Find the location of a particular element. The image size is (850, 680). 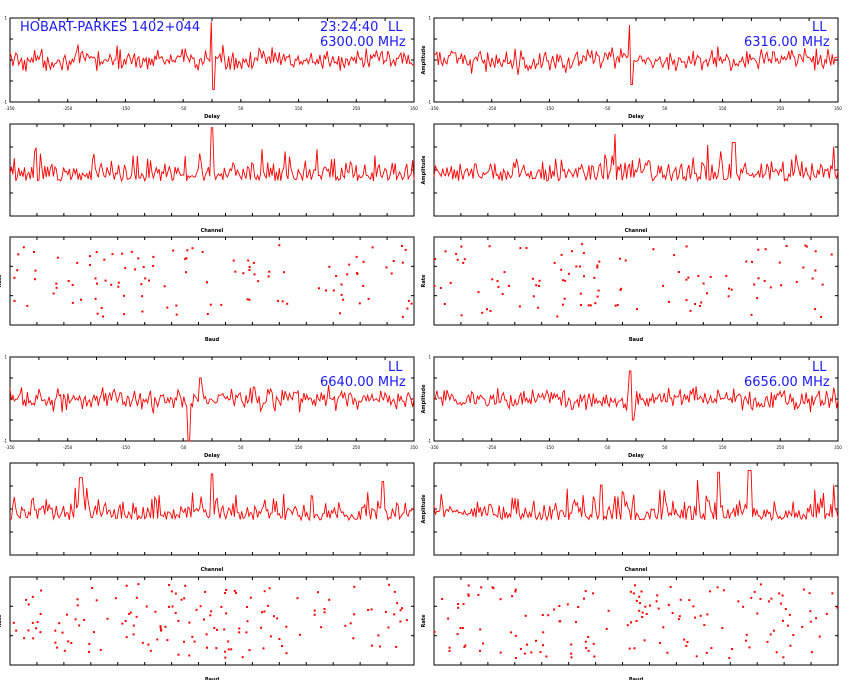

y-axis-label: Rate is located at coordinates (1, 621).